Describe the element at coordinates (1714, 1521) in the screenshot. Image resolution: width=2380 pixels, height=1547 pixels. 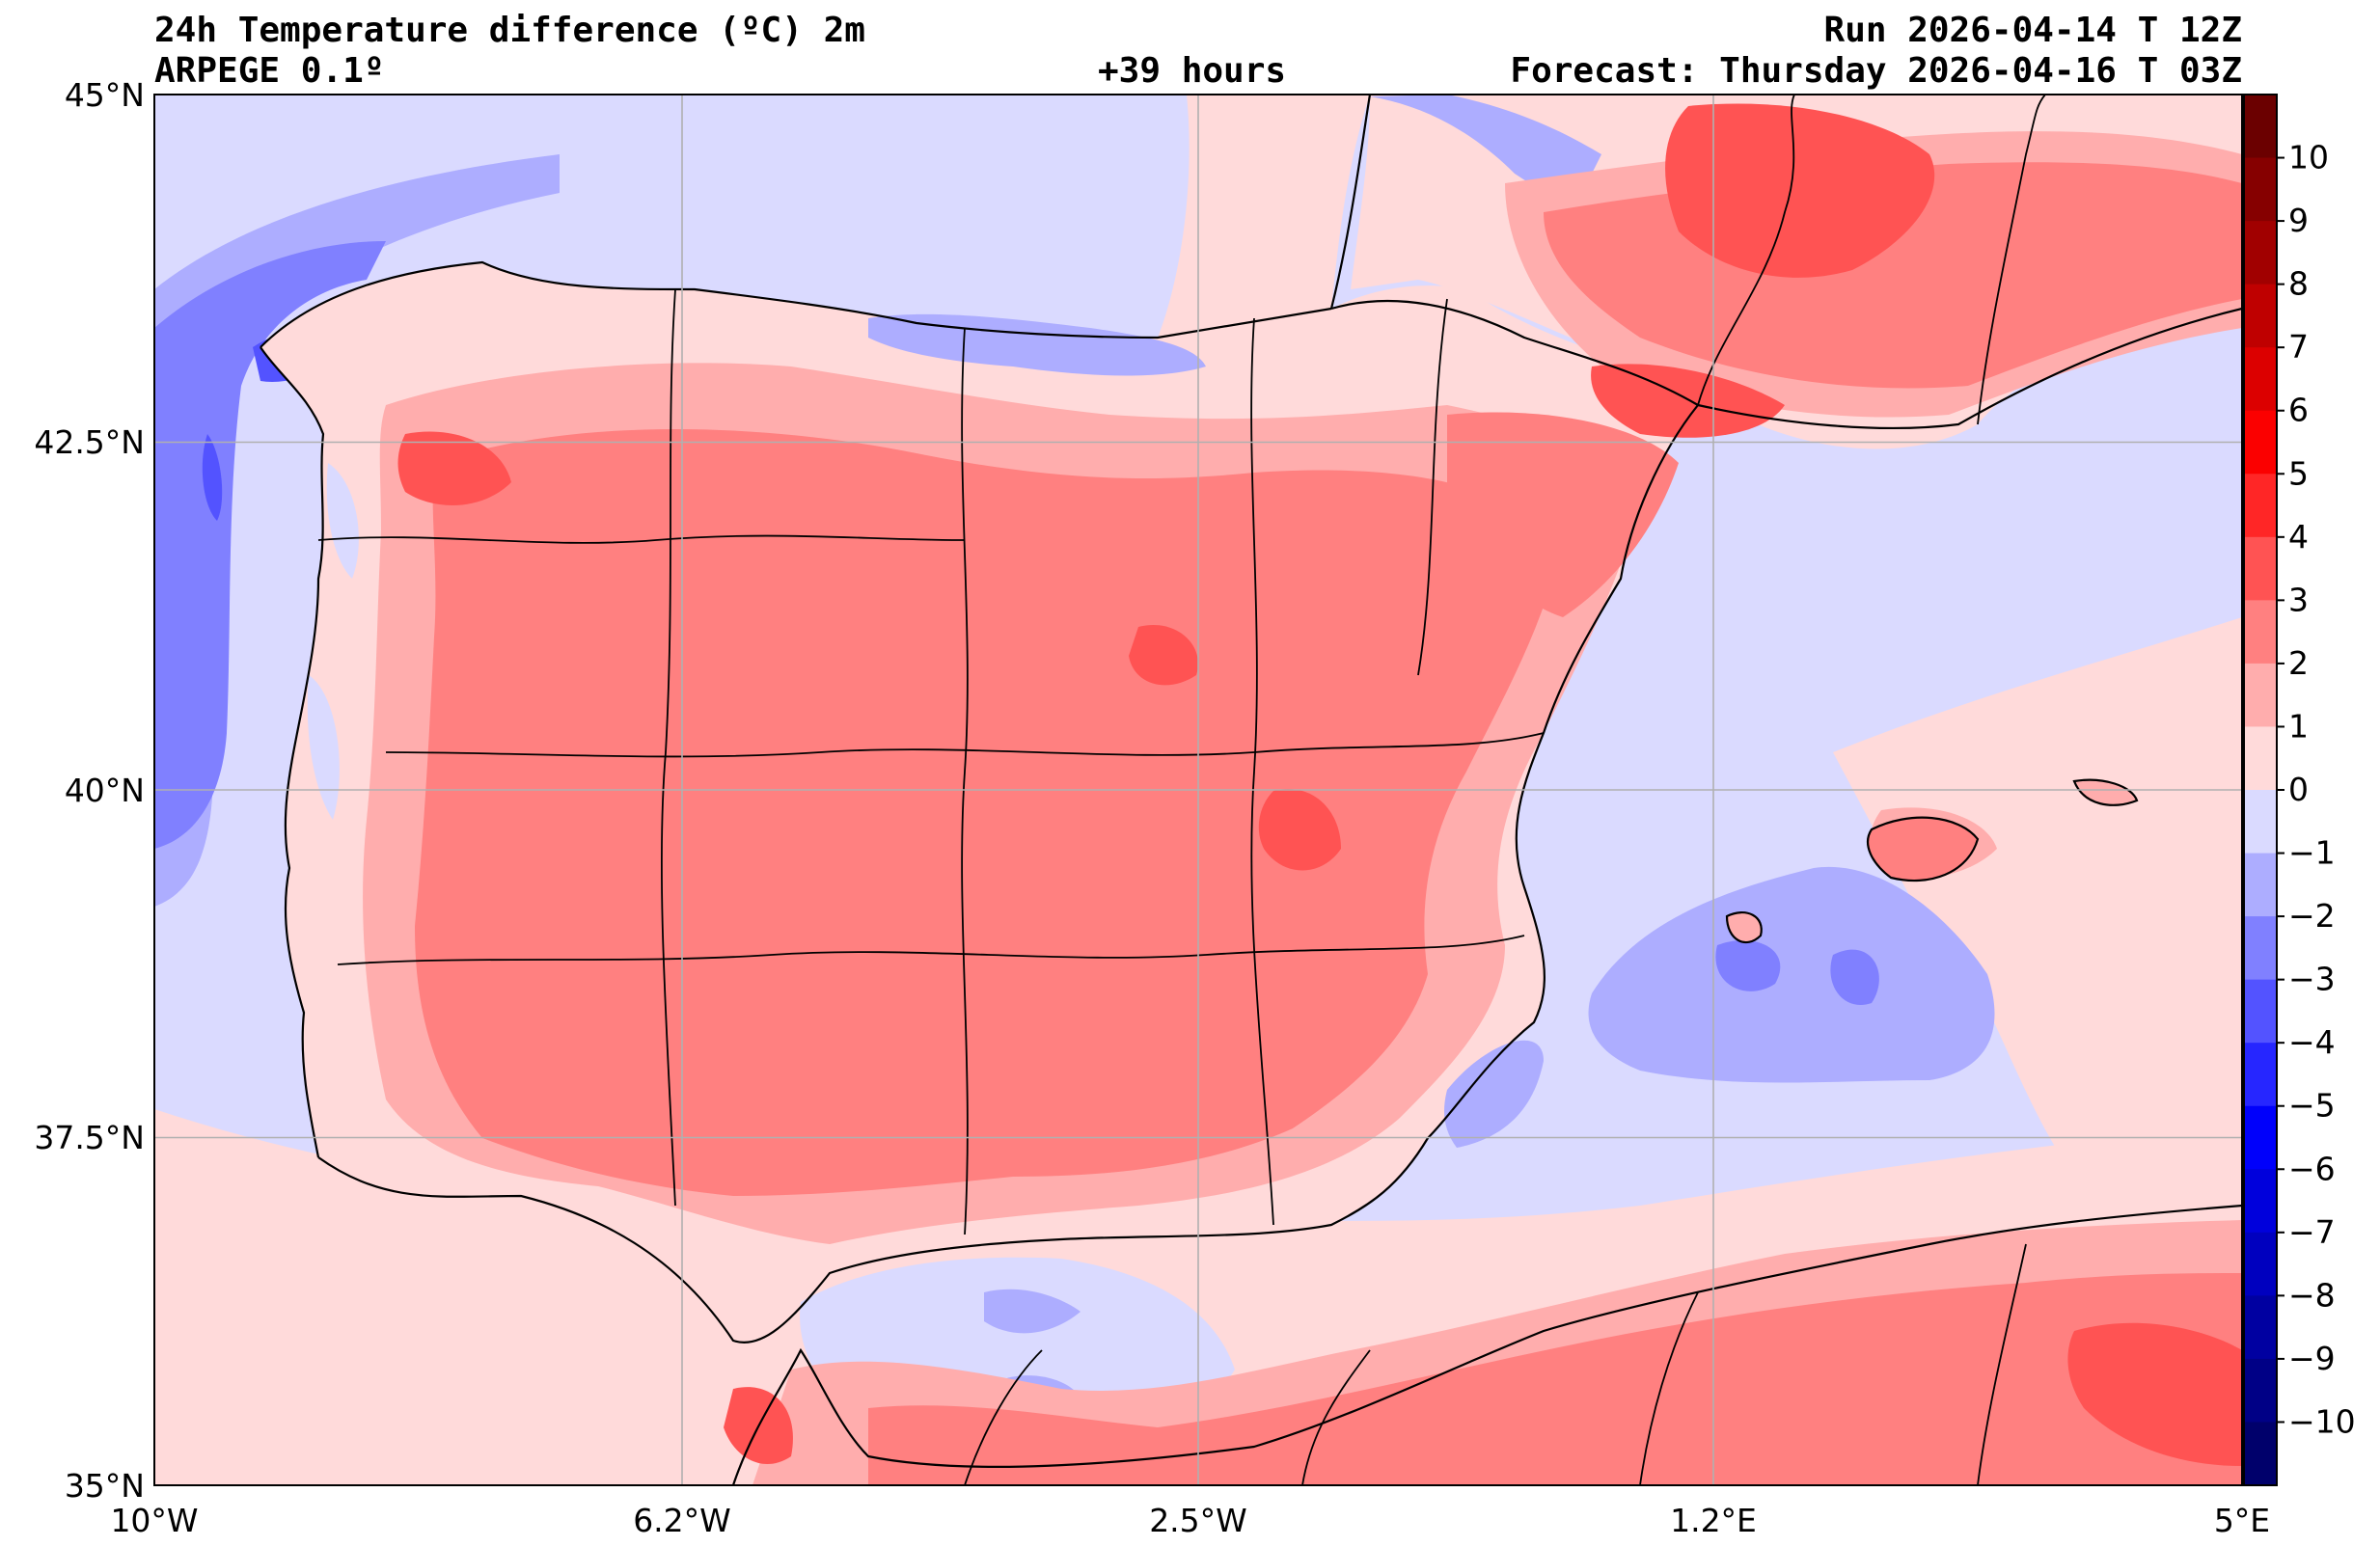
I see `lon-tick-label: 1.2°E` at that location.